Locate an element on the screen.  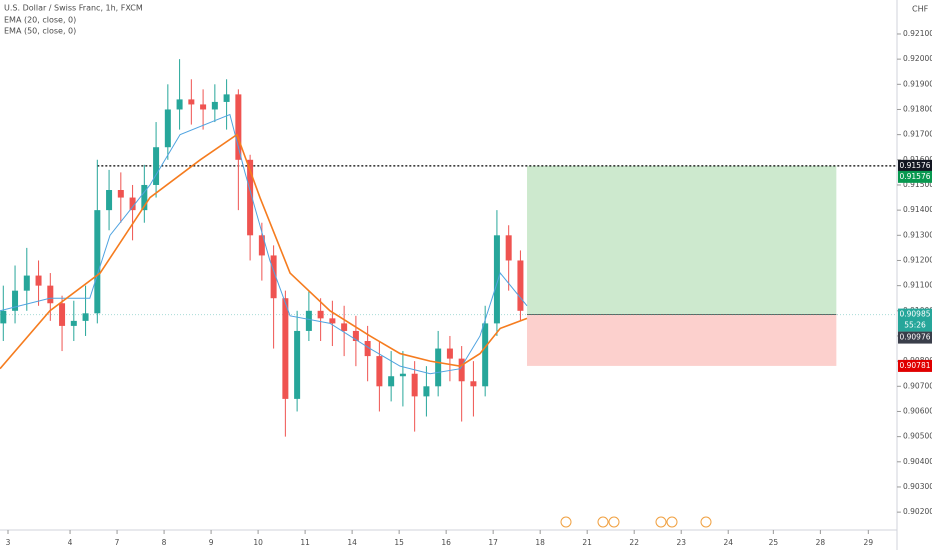
countdown-tag-bg is located at coordinates (915, 325).